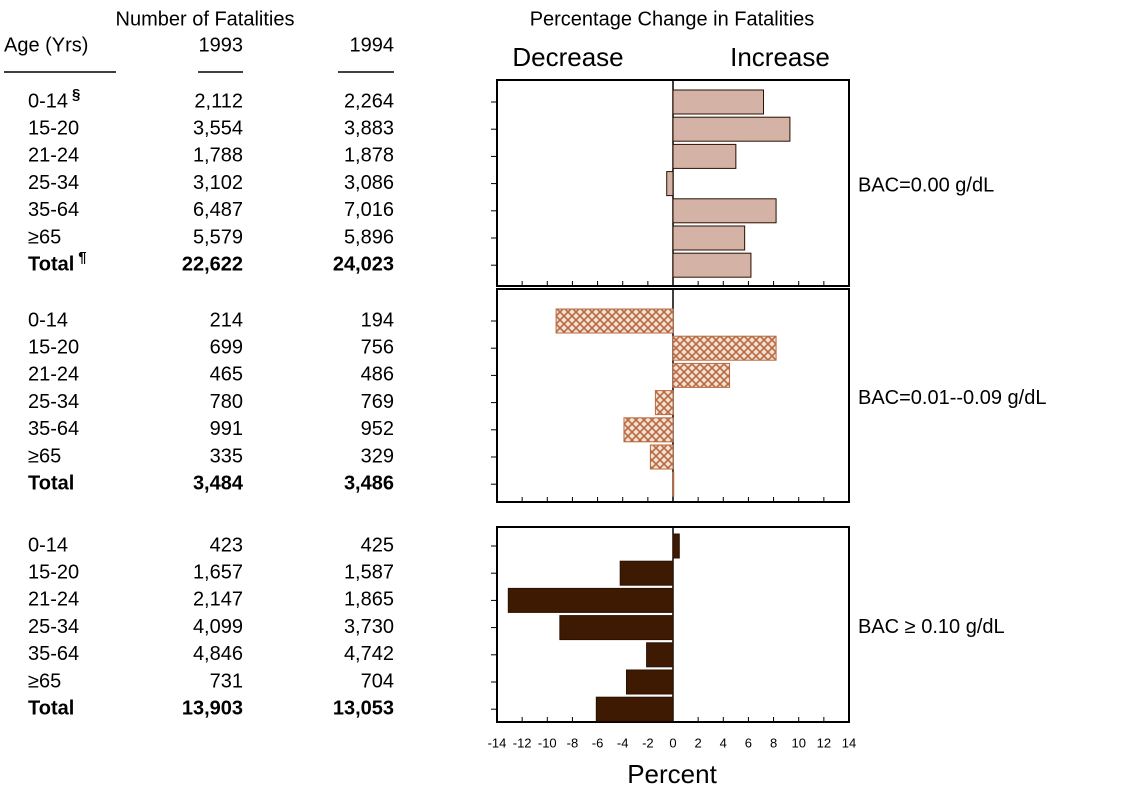 This screenshot has height=792, width=1125. Describe the element at coordinates (377, 429) in the screenshot. I see `cell-1994: 952` at that location.